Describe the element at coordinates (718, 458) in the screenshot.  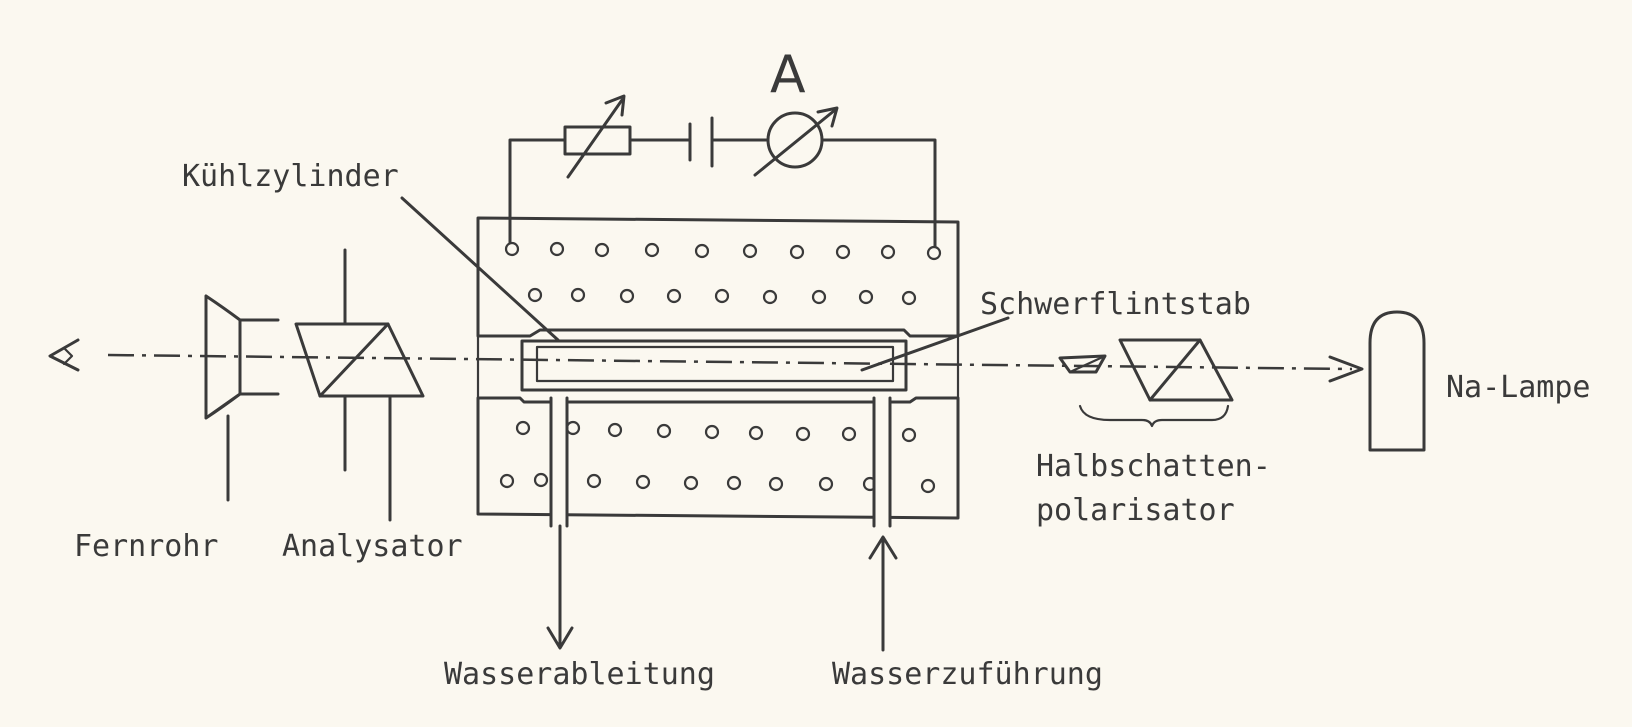
I see `coil-lower-block` at that location.